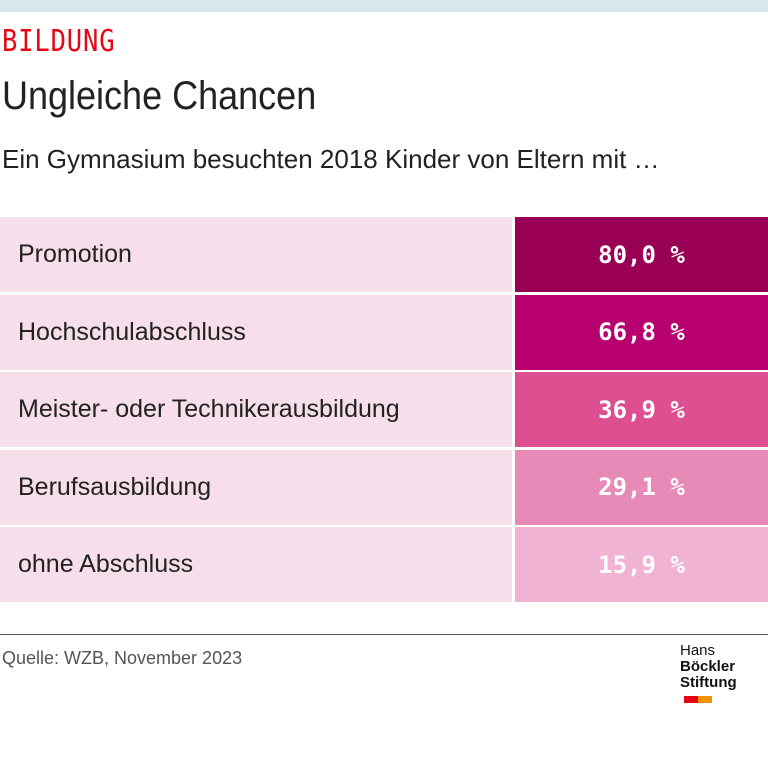 This screenshot has height=776, width=768. Describe the element at coordinates (708, 682) in the screenshot. I see `logo-text-bold: Stiftung` at that location.